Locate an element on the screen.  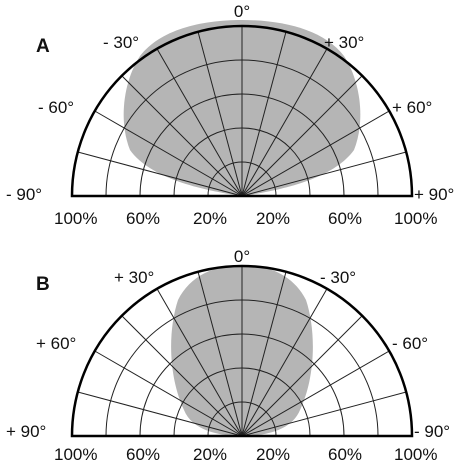
panel-a-angle-left-60: - 60° is located at coordinates (56, 107).